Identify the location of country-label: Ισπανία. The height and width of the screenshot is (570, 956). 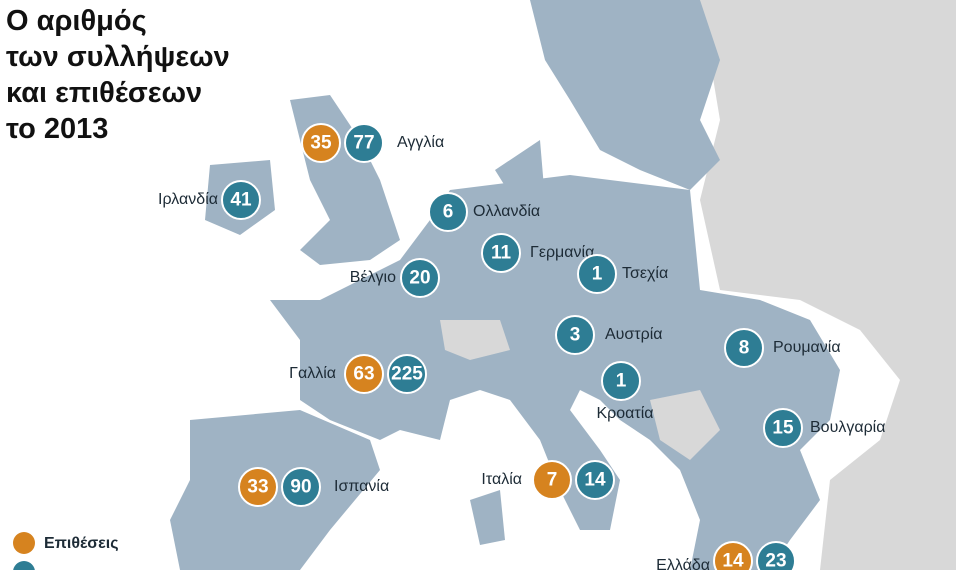
(361, 486).